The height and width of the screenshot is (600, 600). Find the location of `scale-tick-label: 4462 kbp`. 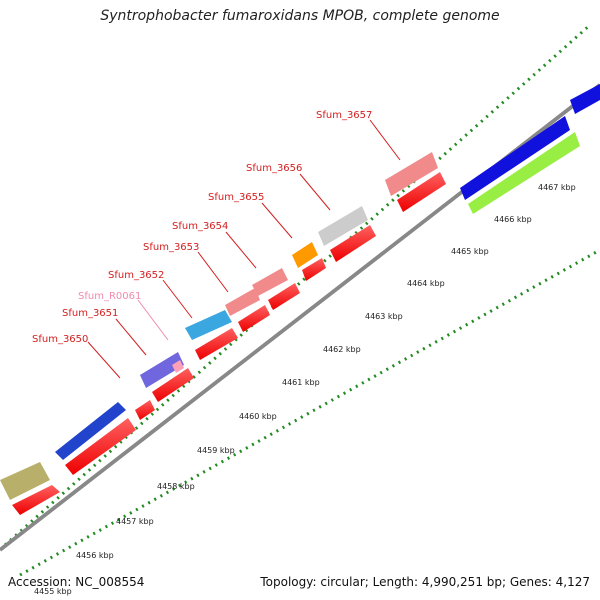

scale-tick-label: 4462 kbp is located at coordinates (342, 349).